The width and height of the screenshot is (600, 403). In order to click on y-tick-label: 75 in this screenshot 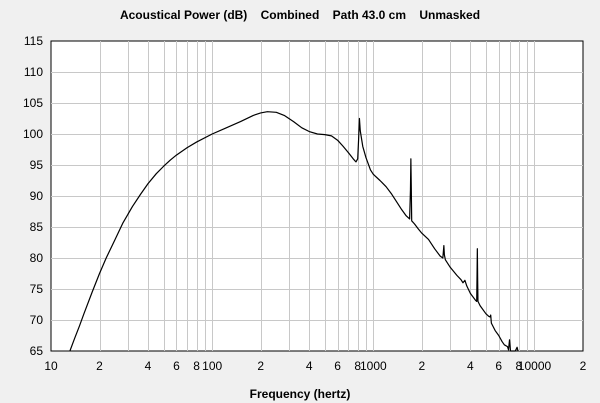, I will do `click(37, 289)`.